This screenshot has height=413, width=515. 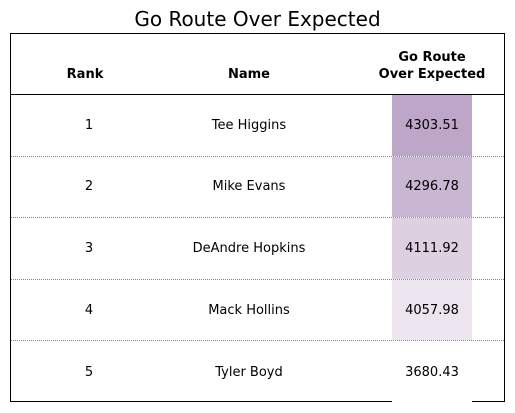 What do you see at coordinates (432, 125) in the screenshot?
I see `go-route-value-cell: 4303.51` at bounding box center [432, 125].